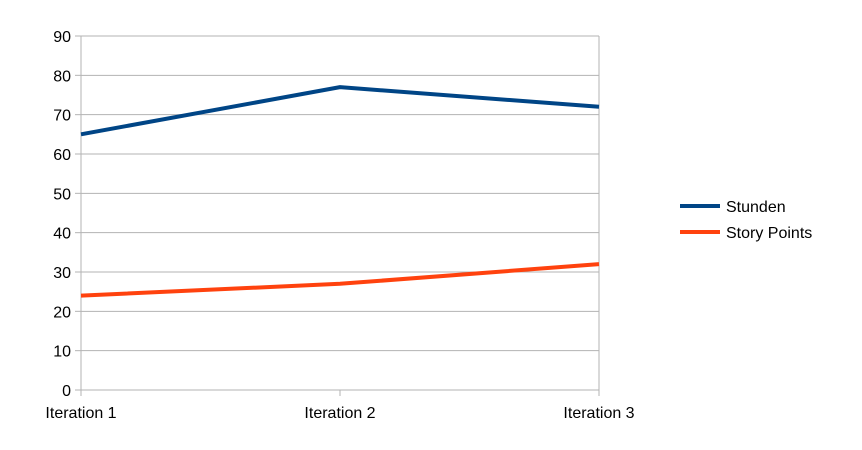 The height and width of the screenshot is (450, 862). Describe the element at coordinates (62, 352) in the screenshot. I see `y-tick-label: 10` at that location.